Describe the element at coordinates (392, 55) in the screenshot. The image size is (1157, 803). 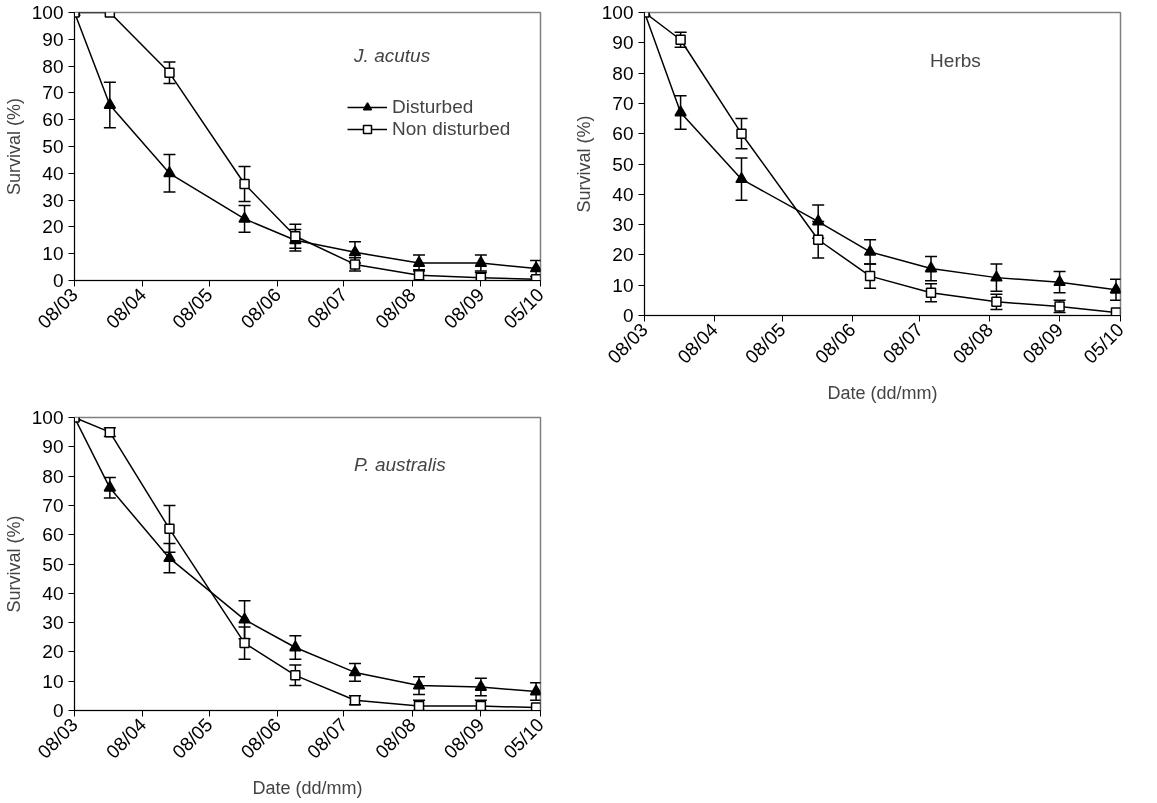
I see `annotation: J. acutus` at that location.